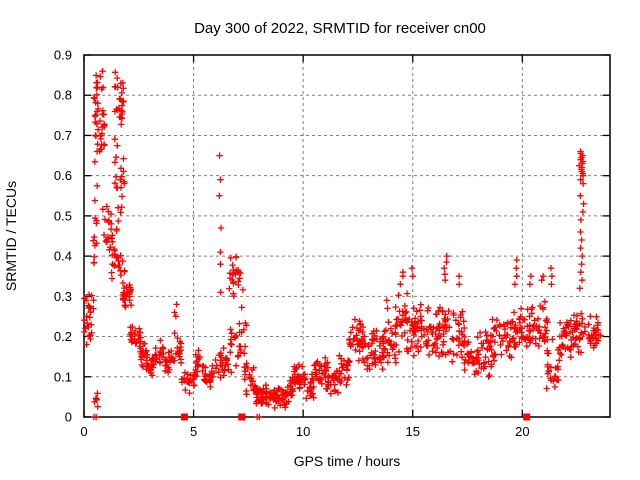 The height and width of the screenshot is (480, 640). Describe the element at coordinates (63, 95) in the screenshot. I see `y-tick-label: 0.8` at that location.